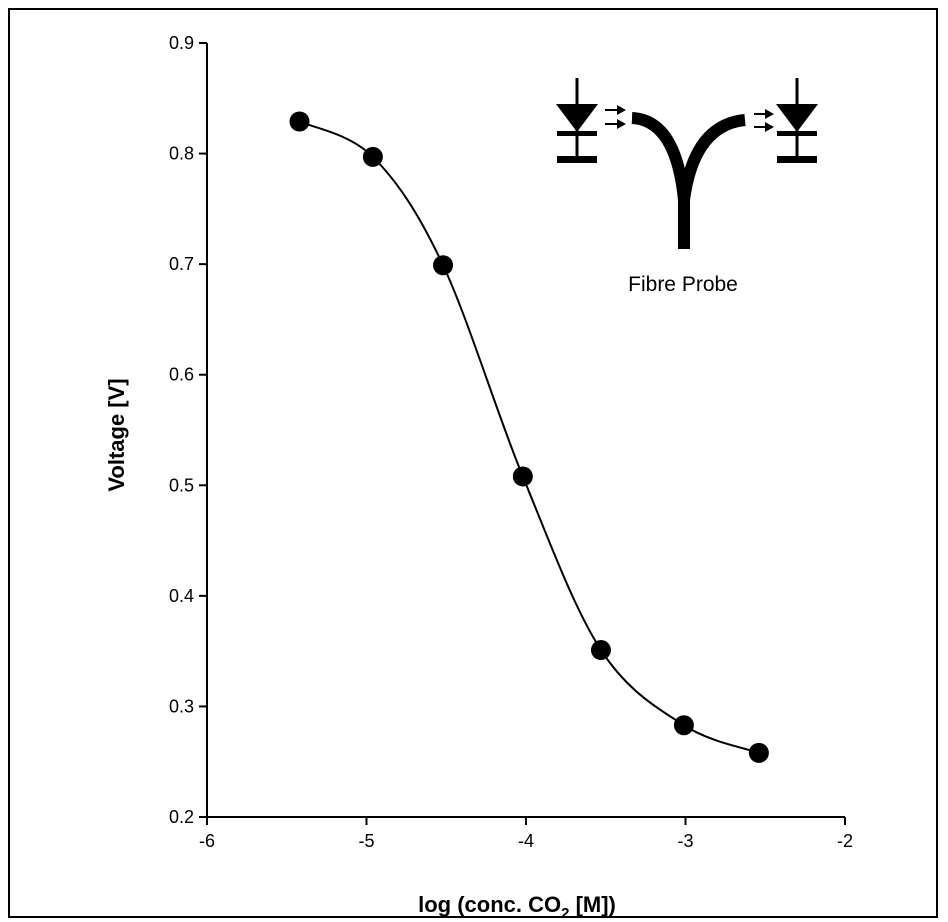 This screenshot has width=948, height=922. Describe the element at coordinates (116, 434) in the screenshot. I see `y-axis-title: Voltage [V]` at that location.